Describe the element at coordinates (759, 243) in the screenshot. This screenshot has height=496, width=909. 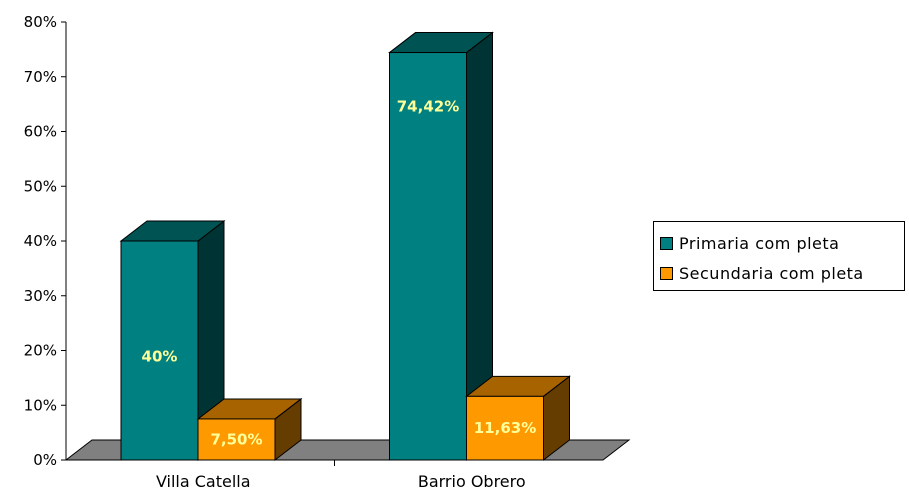
I see `legend-label-primaria: Primaria com pleta` at that location.